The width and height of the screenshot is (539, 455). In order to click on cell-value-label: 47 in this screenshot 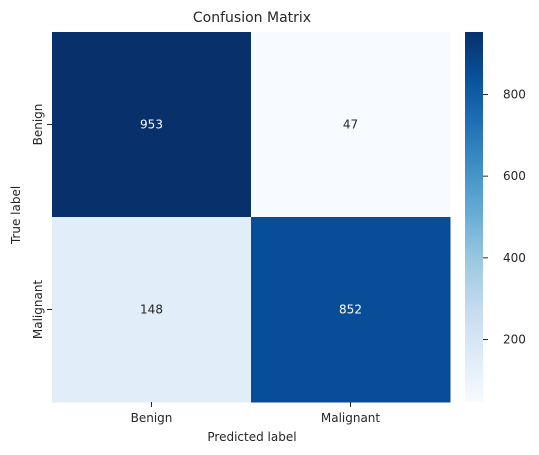, I will do `click(350, 125)`.